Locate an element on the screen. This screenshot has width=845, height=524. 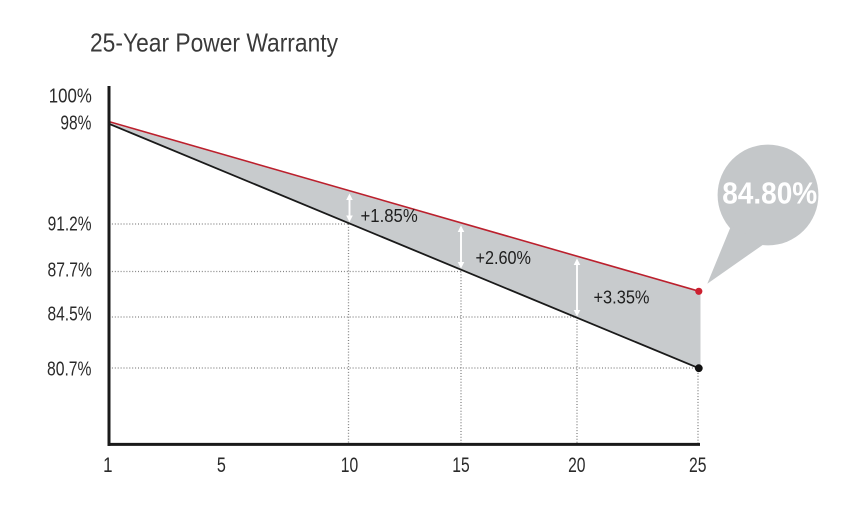
svg-text: 1 is located at coordinates (107, 465).